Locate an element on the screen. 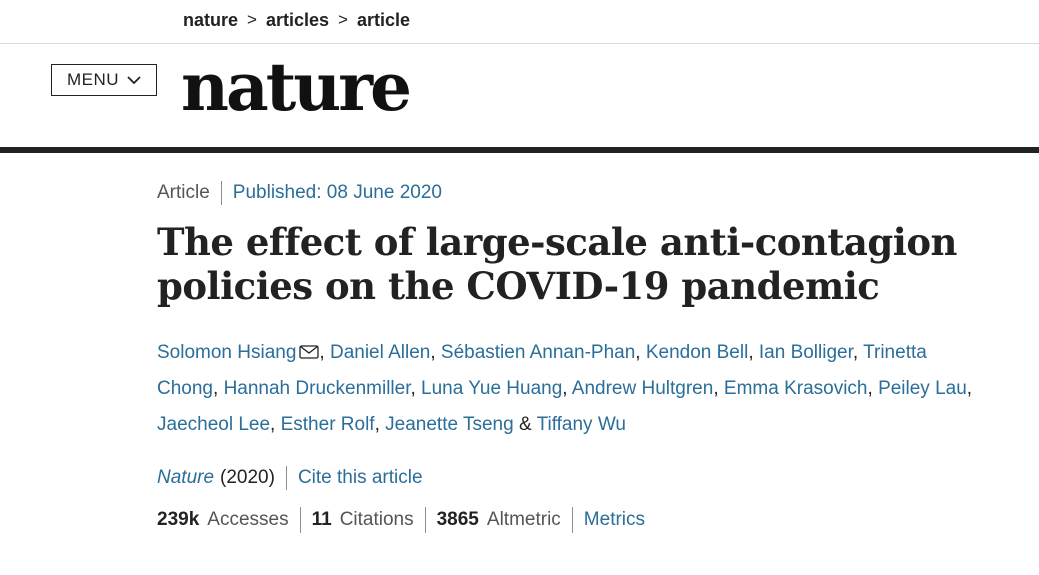 This screenshot has width=1039, height=575. altmetric-score: 3865 is located at coordinates (457, 519).